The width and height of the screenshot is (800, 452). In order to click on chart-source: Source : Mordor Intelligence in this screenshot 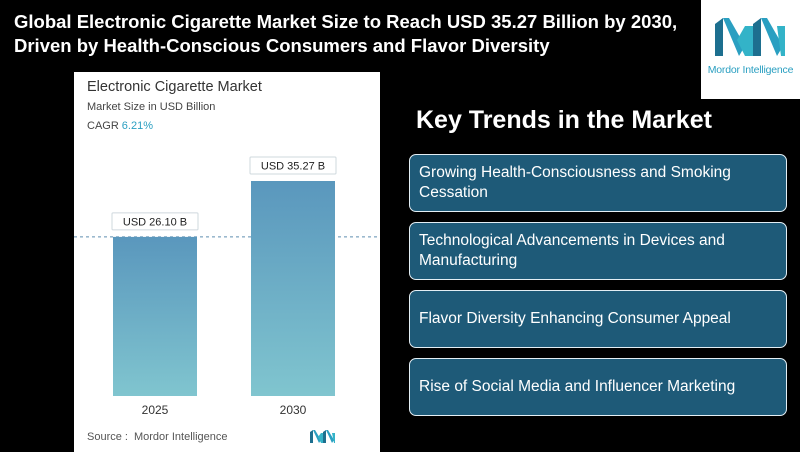, I will do `click(157, 437)`.